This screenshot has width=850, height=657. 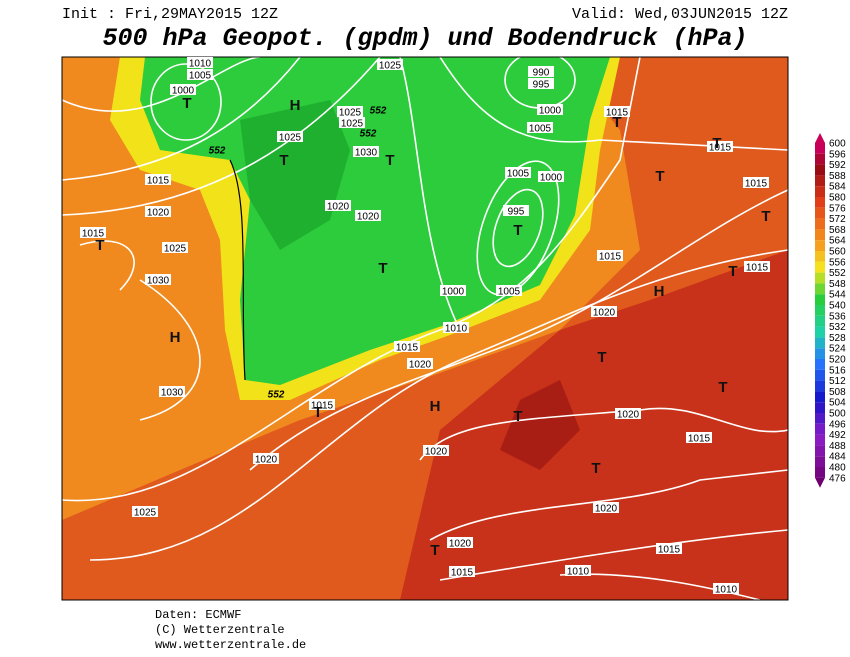 I want to click on colorbar-label: 556, so click(x=837, y=262).